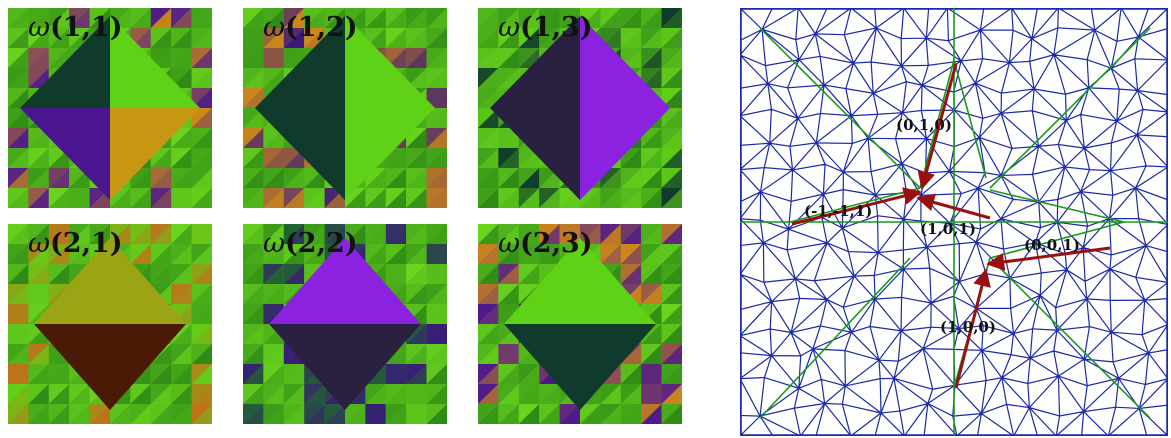 The width and height of the screenshot is (1171, 438). What do you see at coordinates (580, 324) in the screenshot?
I see `diamond` at bounding box center [580, 324].